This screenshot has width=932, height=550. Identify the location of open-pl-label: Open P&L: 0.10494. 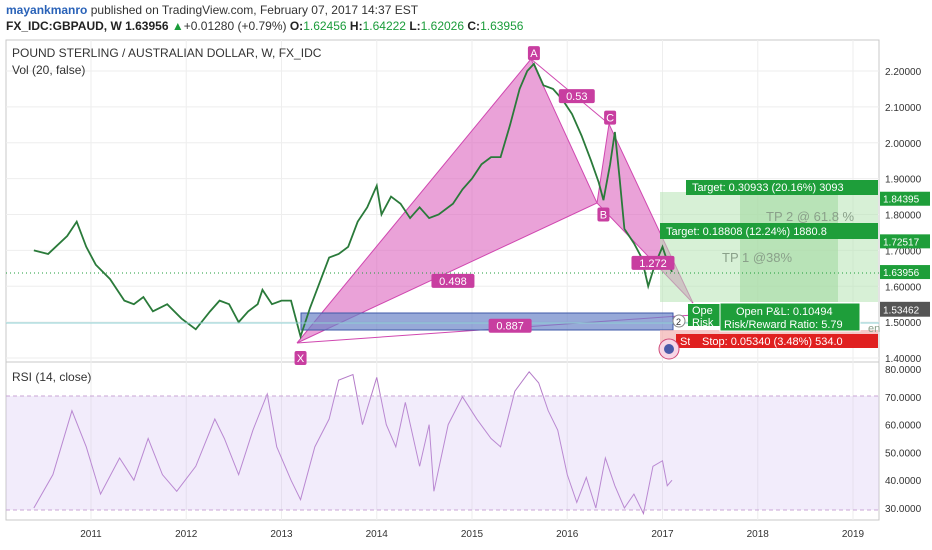
(784, 312).